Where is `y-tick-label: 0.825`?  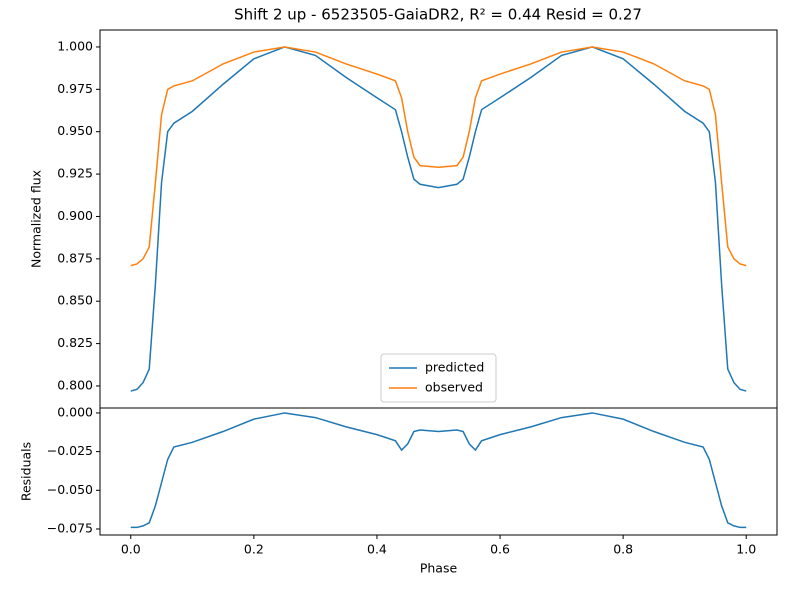 y-tick-label: 0.825 is located at coordinates (75, 342).